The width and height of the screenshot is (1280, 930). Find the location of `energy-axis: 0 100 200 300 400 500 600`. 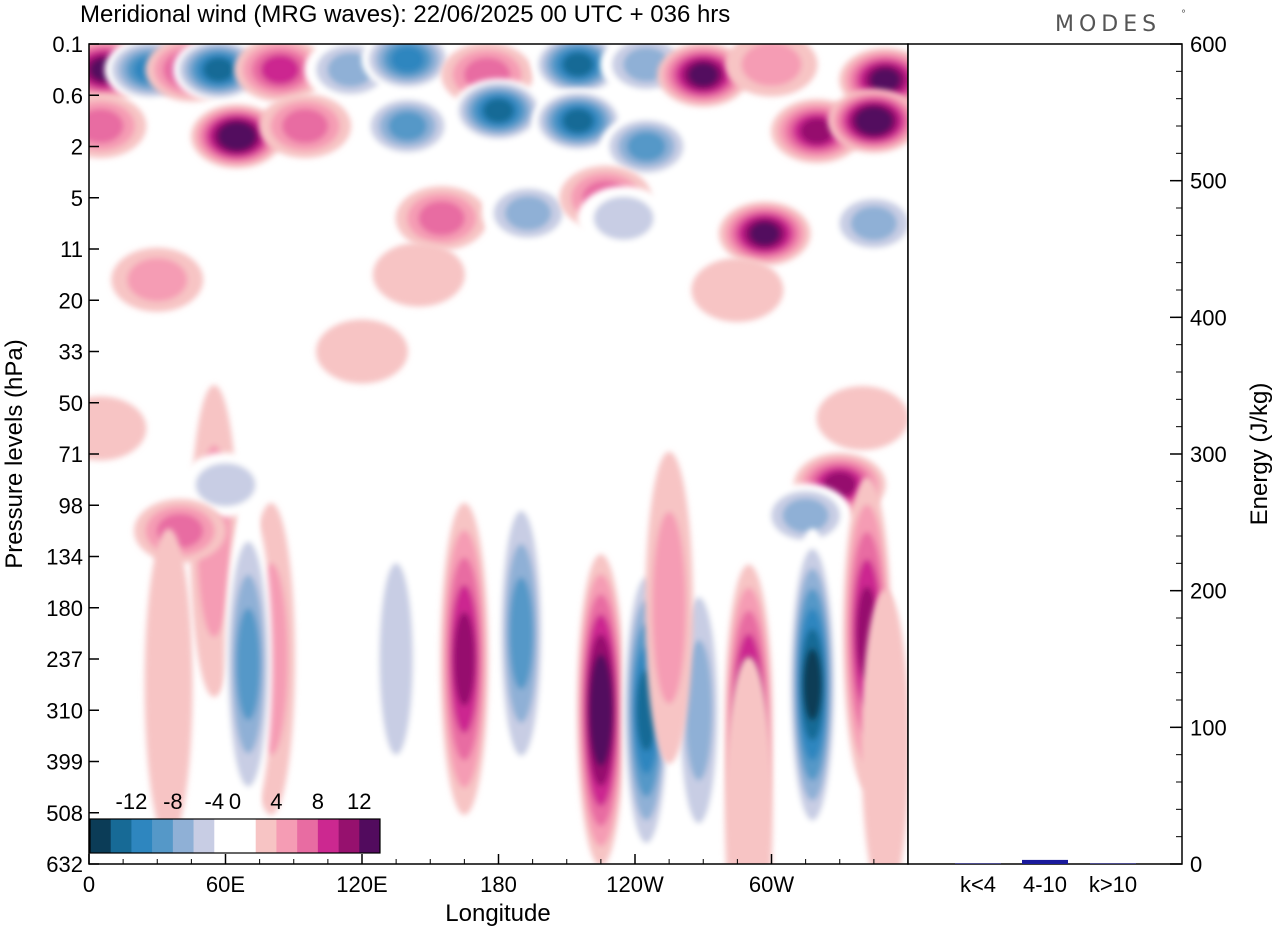

energy-axis: 0 100 200 300 400 500 600 is located at coordinates (1198, 454).